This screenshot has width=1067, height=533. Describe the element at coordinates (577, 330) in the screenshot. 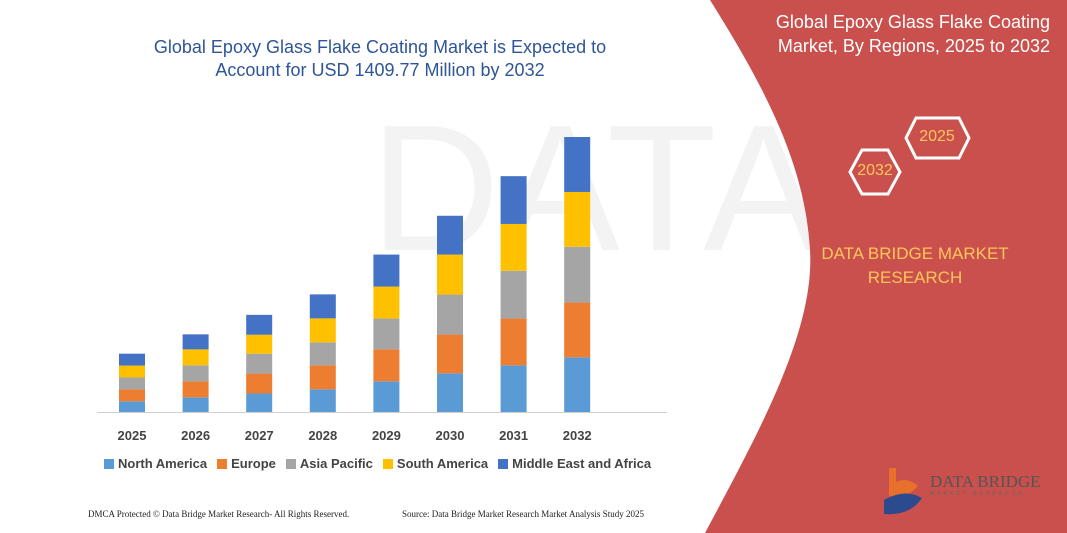

I see `bar-segment-2032-europe` at that location.